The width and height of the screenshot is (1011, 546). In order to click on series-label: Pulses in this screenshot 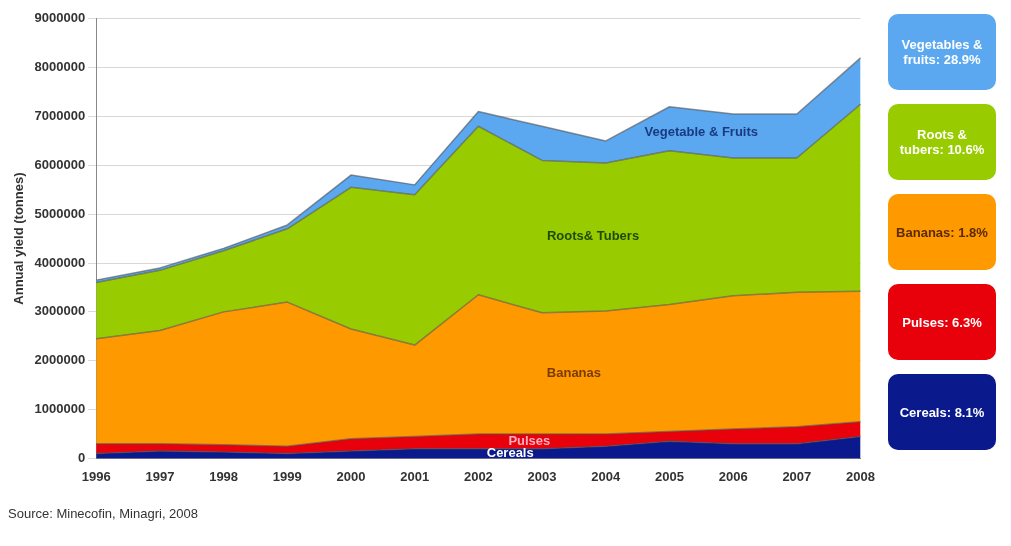, I will do `click(529, 440)`.